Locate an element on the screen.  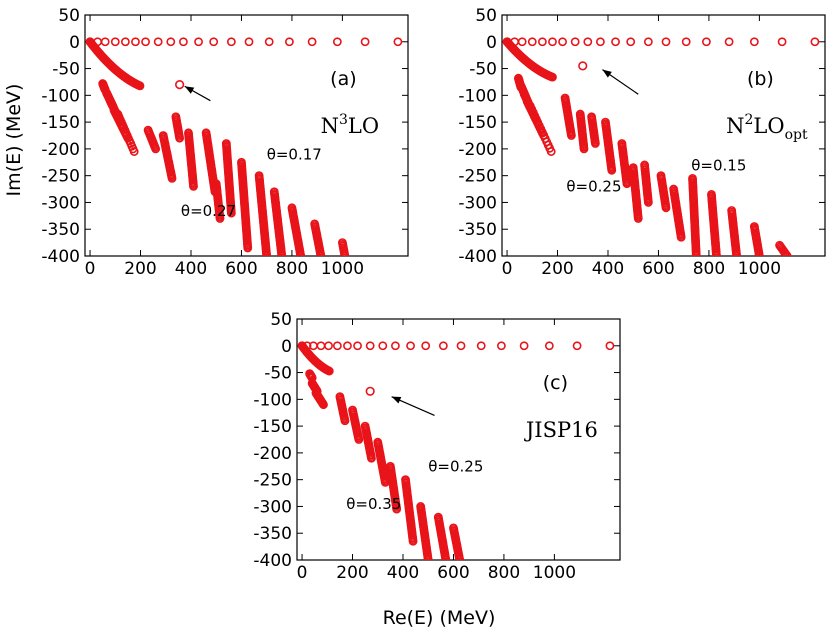
y-tick-label: -350 is located at coordinates (477, 230).